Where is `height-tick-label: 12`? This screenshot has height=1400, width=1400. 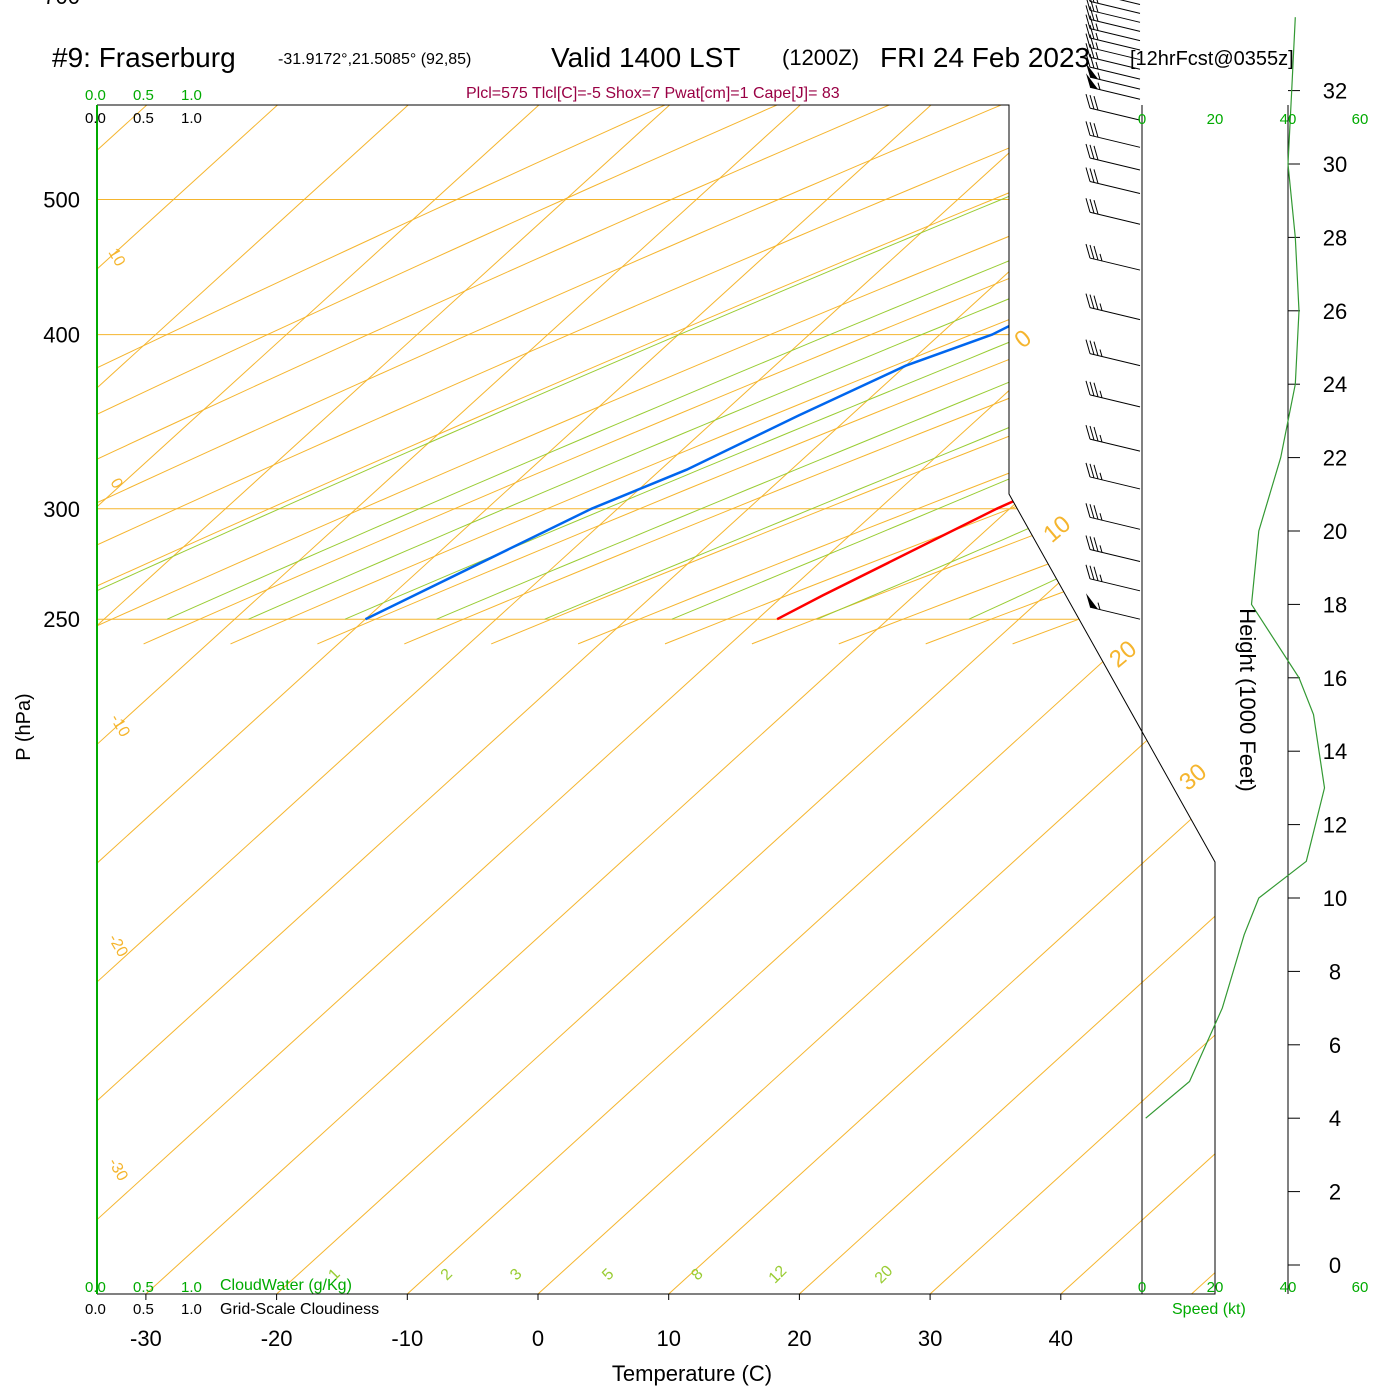 height-tick-label: 12 is located at coordinates (1335, 825).